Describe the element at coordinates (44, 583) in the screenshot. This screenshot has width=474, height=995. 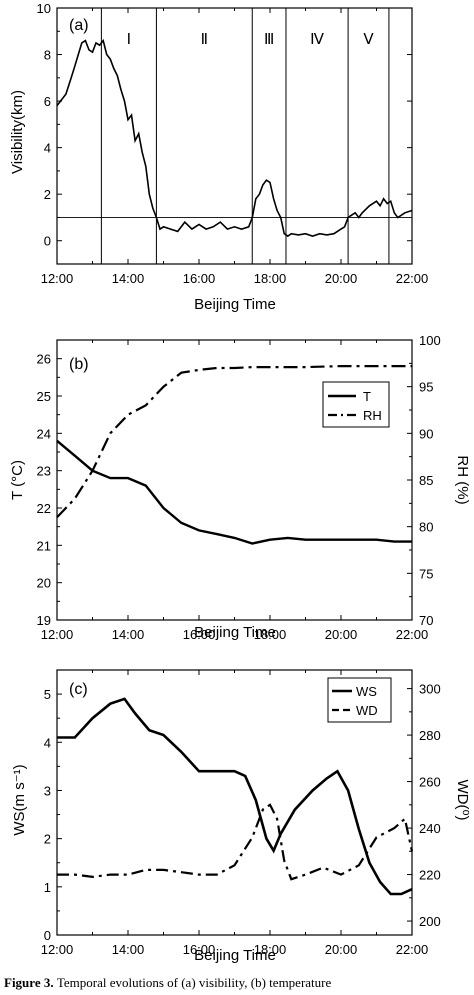
I see `y-tick-label: 20` at that location.